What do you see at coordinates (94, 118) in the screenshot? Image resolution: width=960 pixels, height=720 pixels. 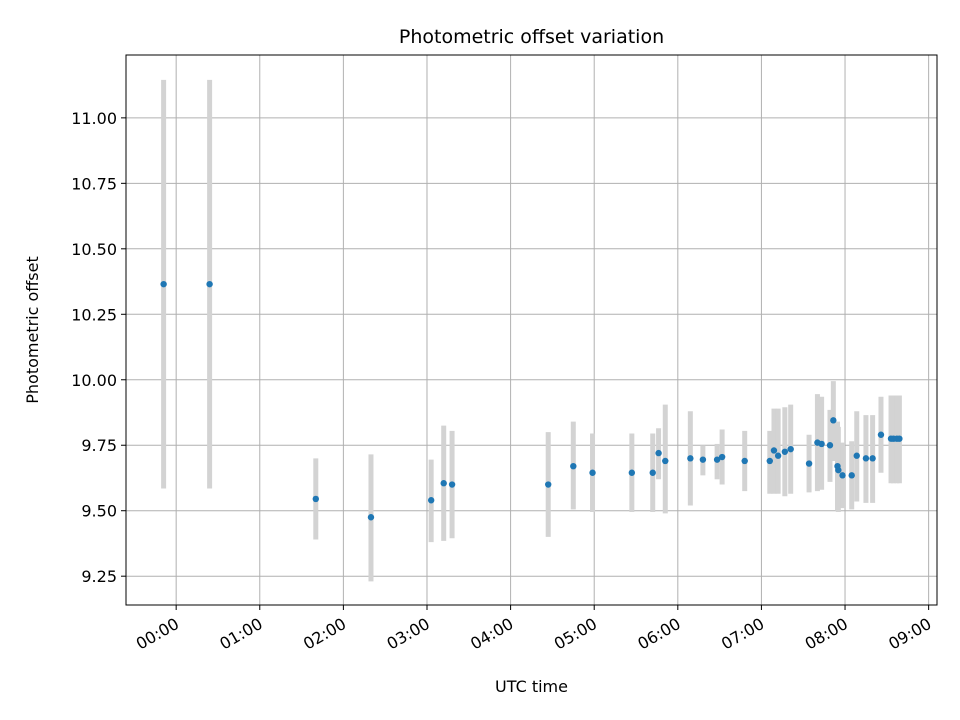 I see `y-tick-label: 11.00` at bounding box center [94, 118].